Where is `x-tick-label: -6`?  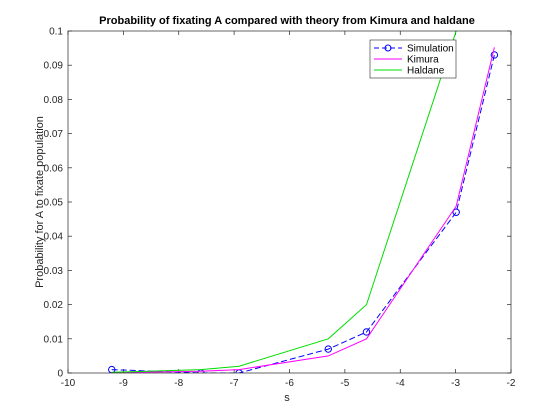
x-tick-label: -6 is located at coordinates (289, 383).